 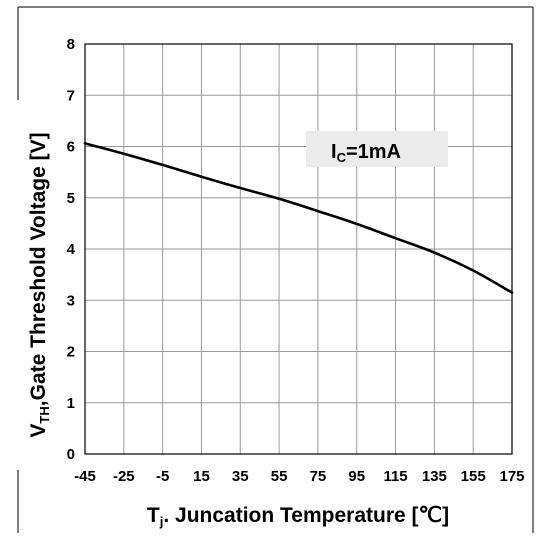 I want to click on x-tick-label: 155, so click(x=473, y=476).